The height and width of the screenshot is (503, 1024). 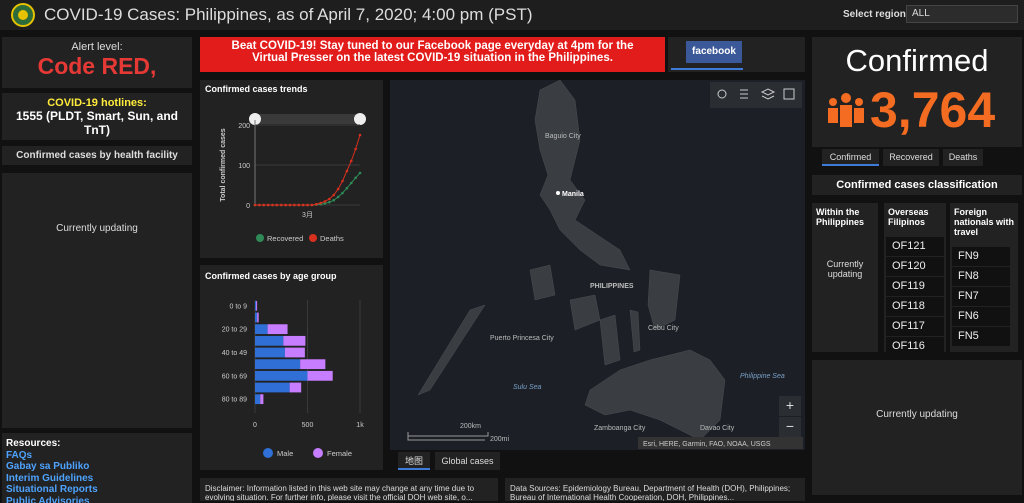 I want to click on region-label: Select region:, so click(x=876, y=14).